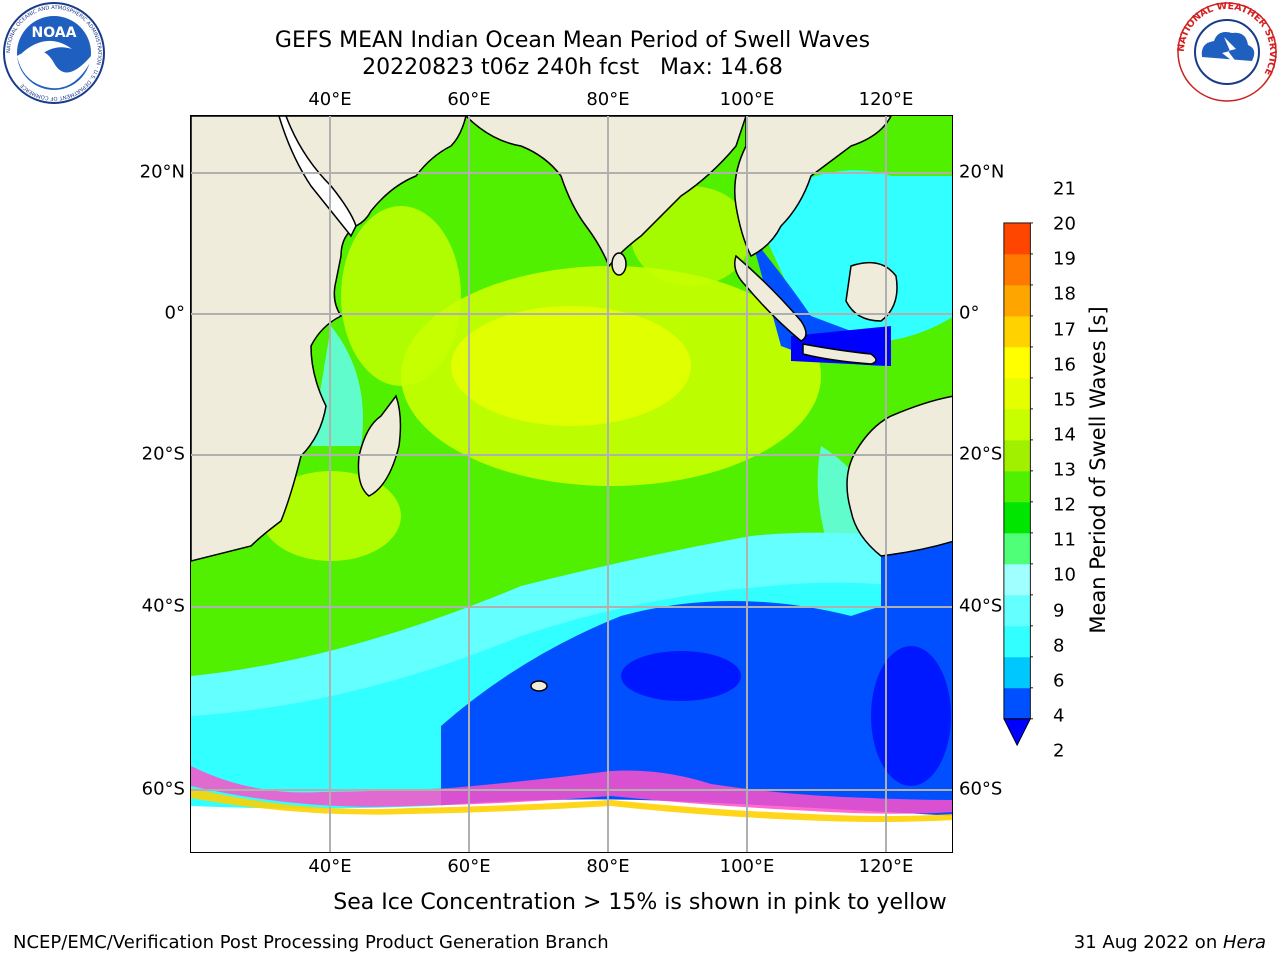 This screenshot has height=960, width=1280. I want to click on swell-south-china-sea, so click(851, 256).